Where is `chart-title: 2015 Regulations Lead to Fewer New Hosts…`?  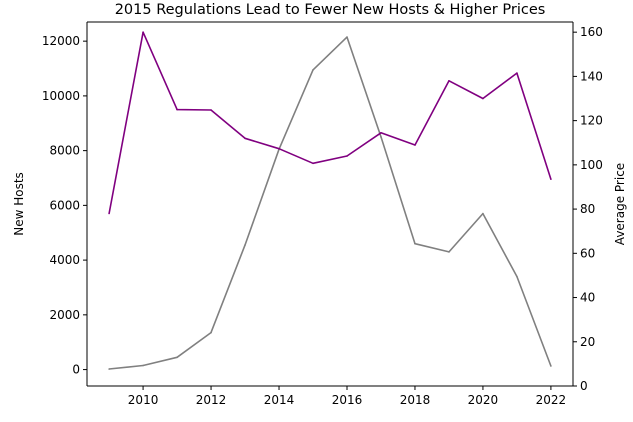
chart-title: 2015 Regulations Lead to Fewer New Hosts… is located at coordinates (330, 10).